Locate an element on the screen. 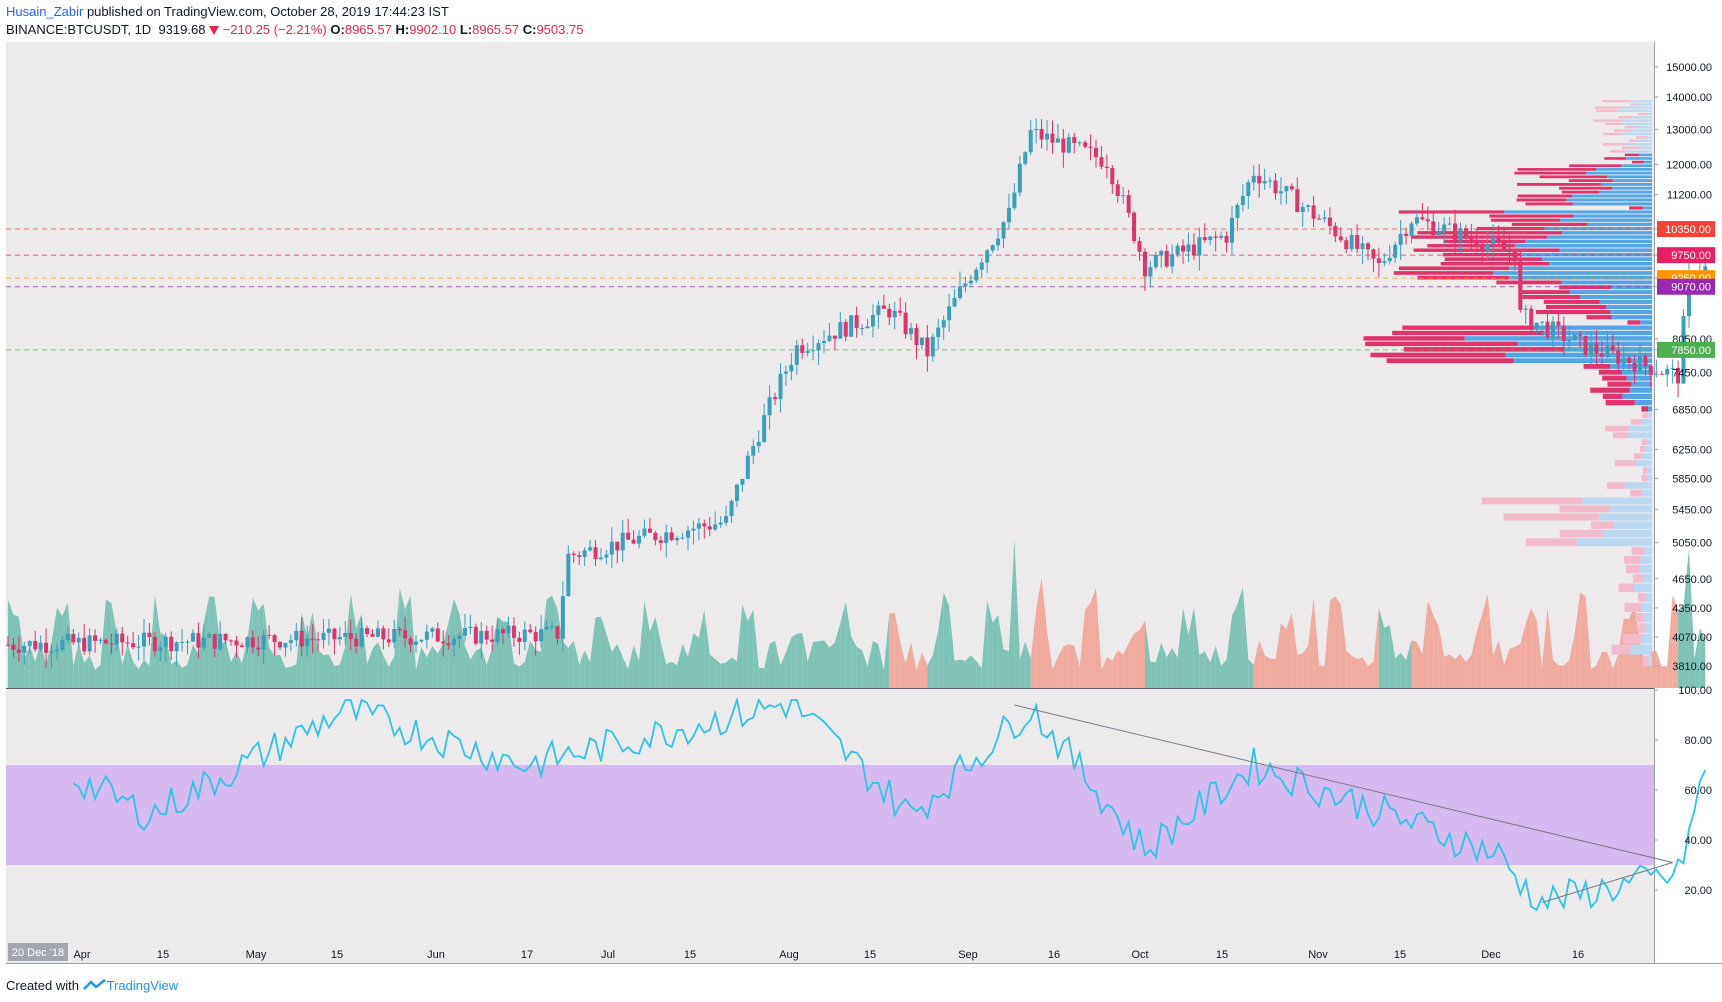  time-tick-label: Jul is located at coordinates (608, 955).